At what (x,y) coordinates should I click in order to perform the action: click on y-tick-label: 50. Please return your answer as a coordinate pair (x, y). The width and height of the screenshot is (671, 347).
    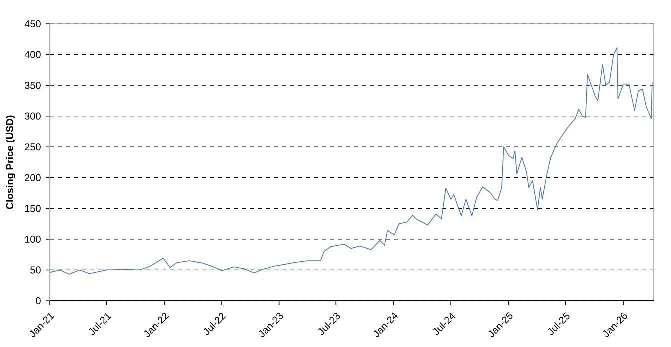
    Looking at the image, I should click on (35, 270).